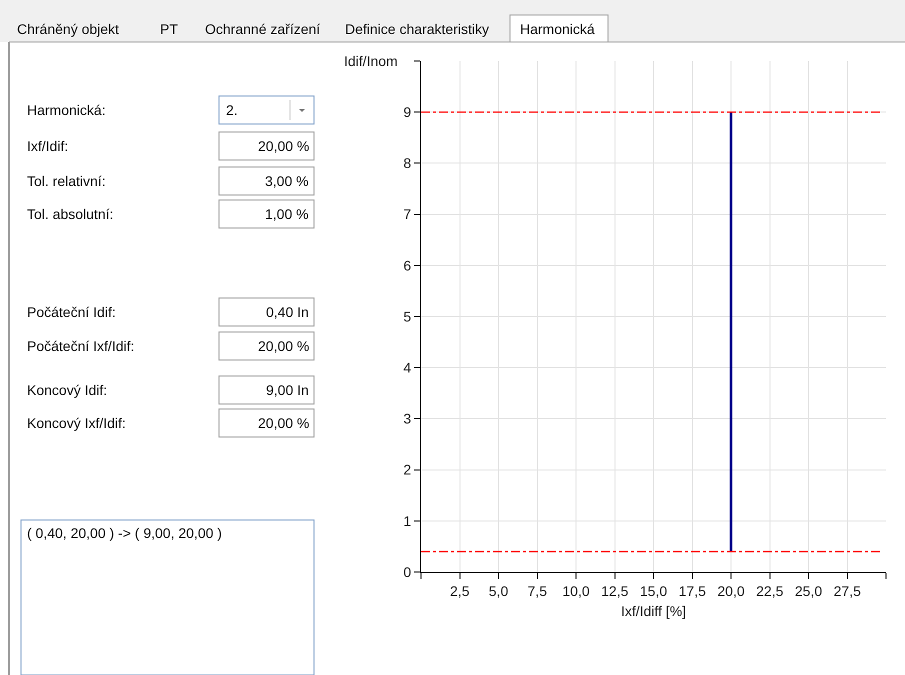 Image resolution: width=905 pixels, height=675 pixels. Describe the element at coordinates (67, 390) in the screenshot. I see `text: Koncový Idif:` at that location.